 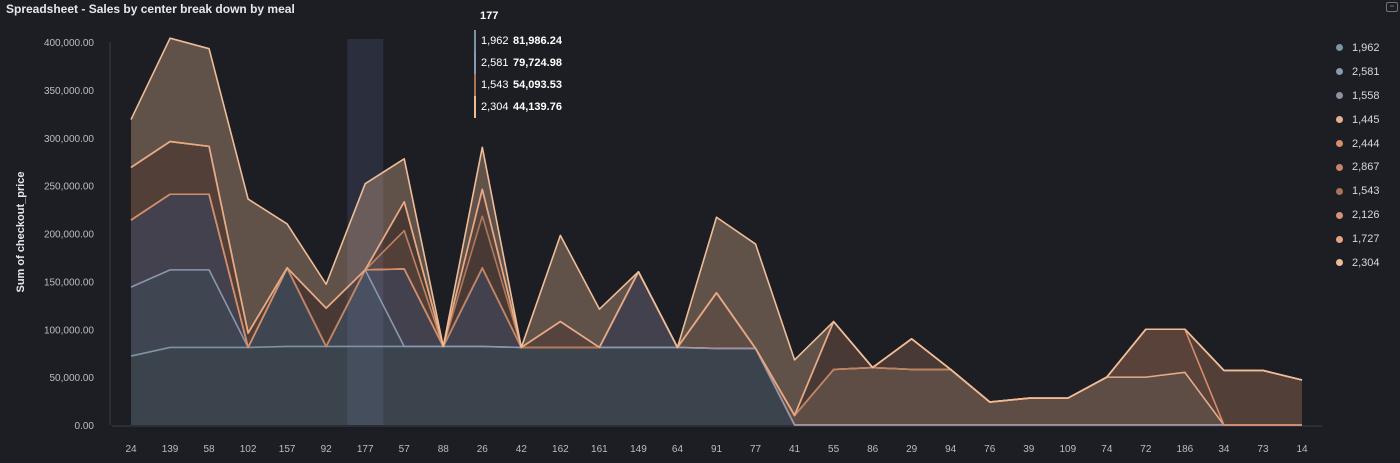 I want to click on x-tick-label: 91, so click(x=717, y=449).